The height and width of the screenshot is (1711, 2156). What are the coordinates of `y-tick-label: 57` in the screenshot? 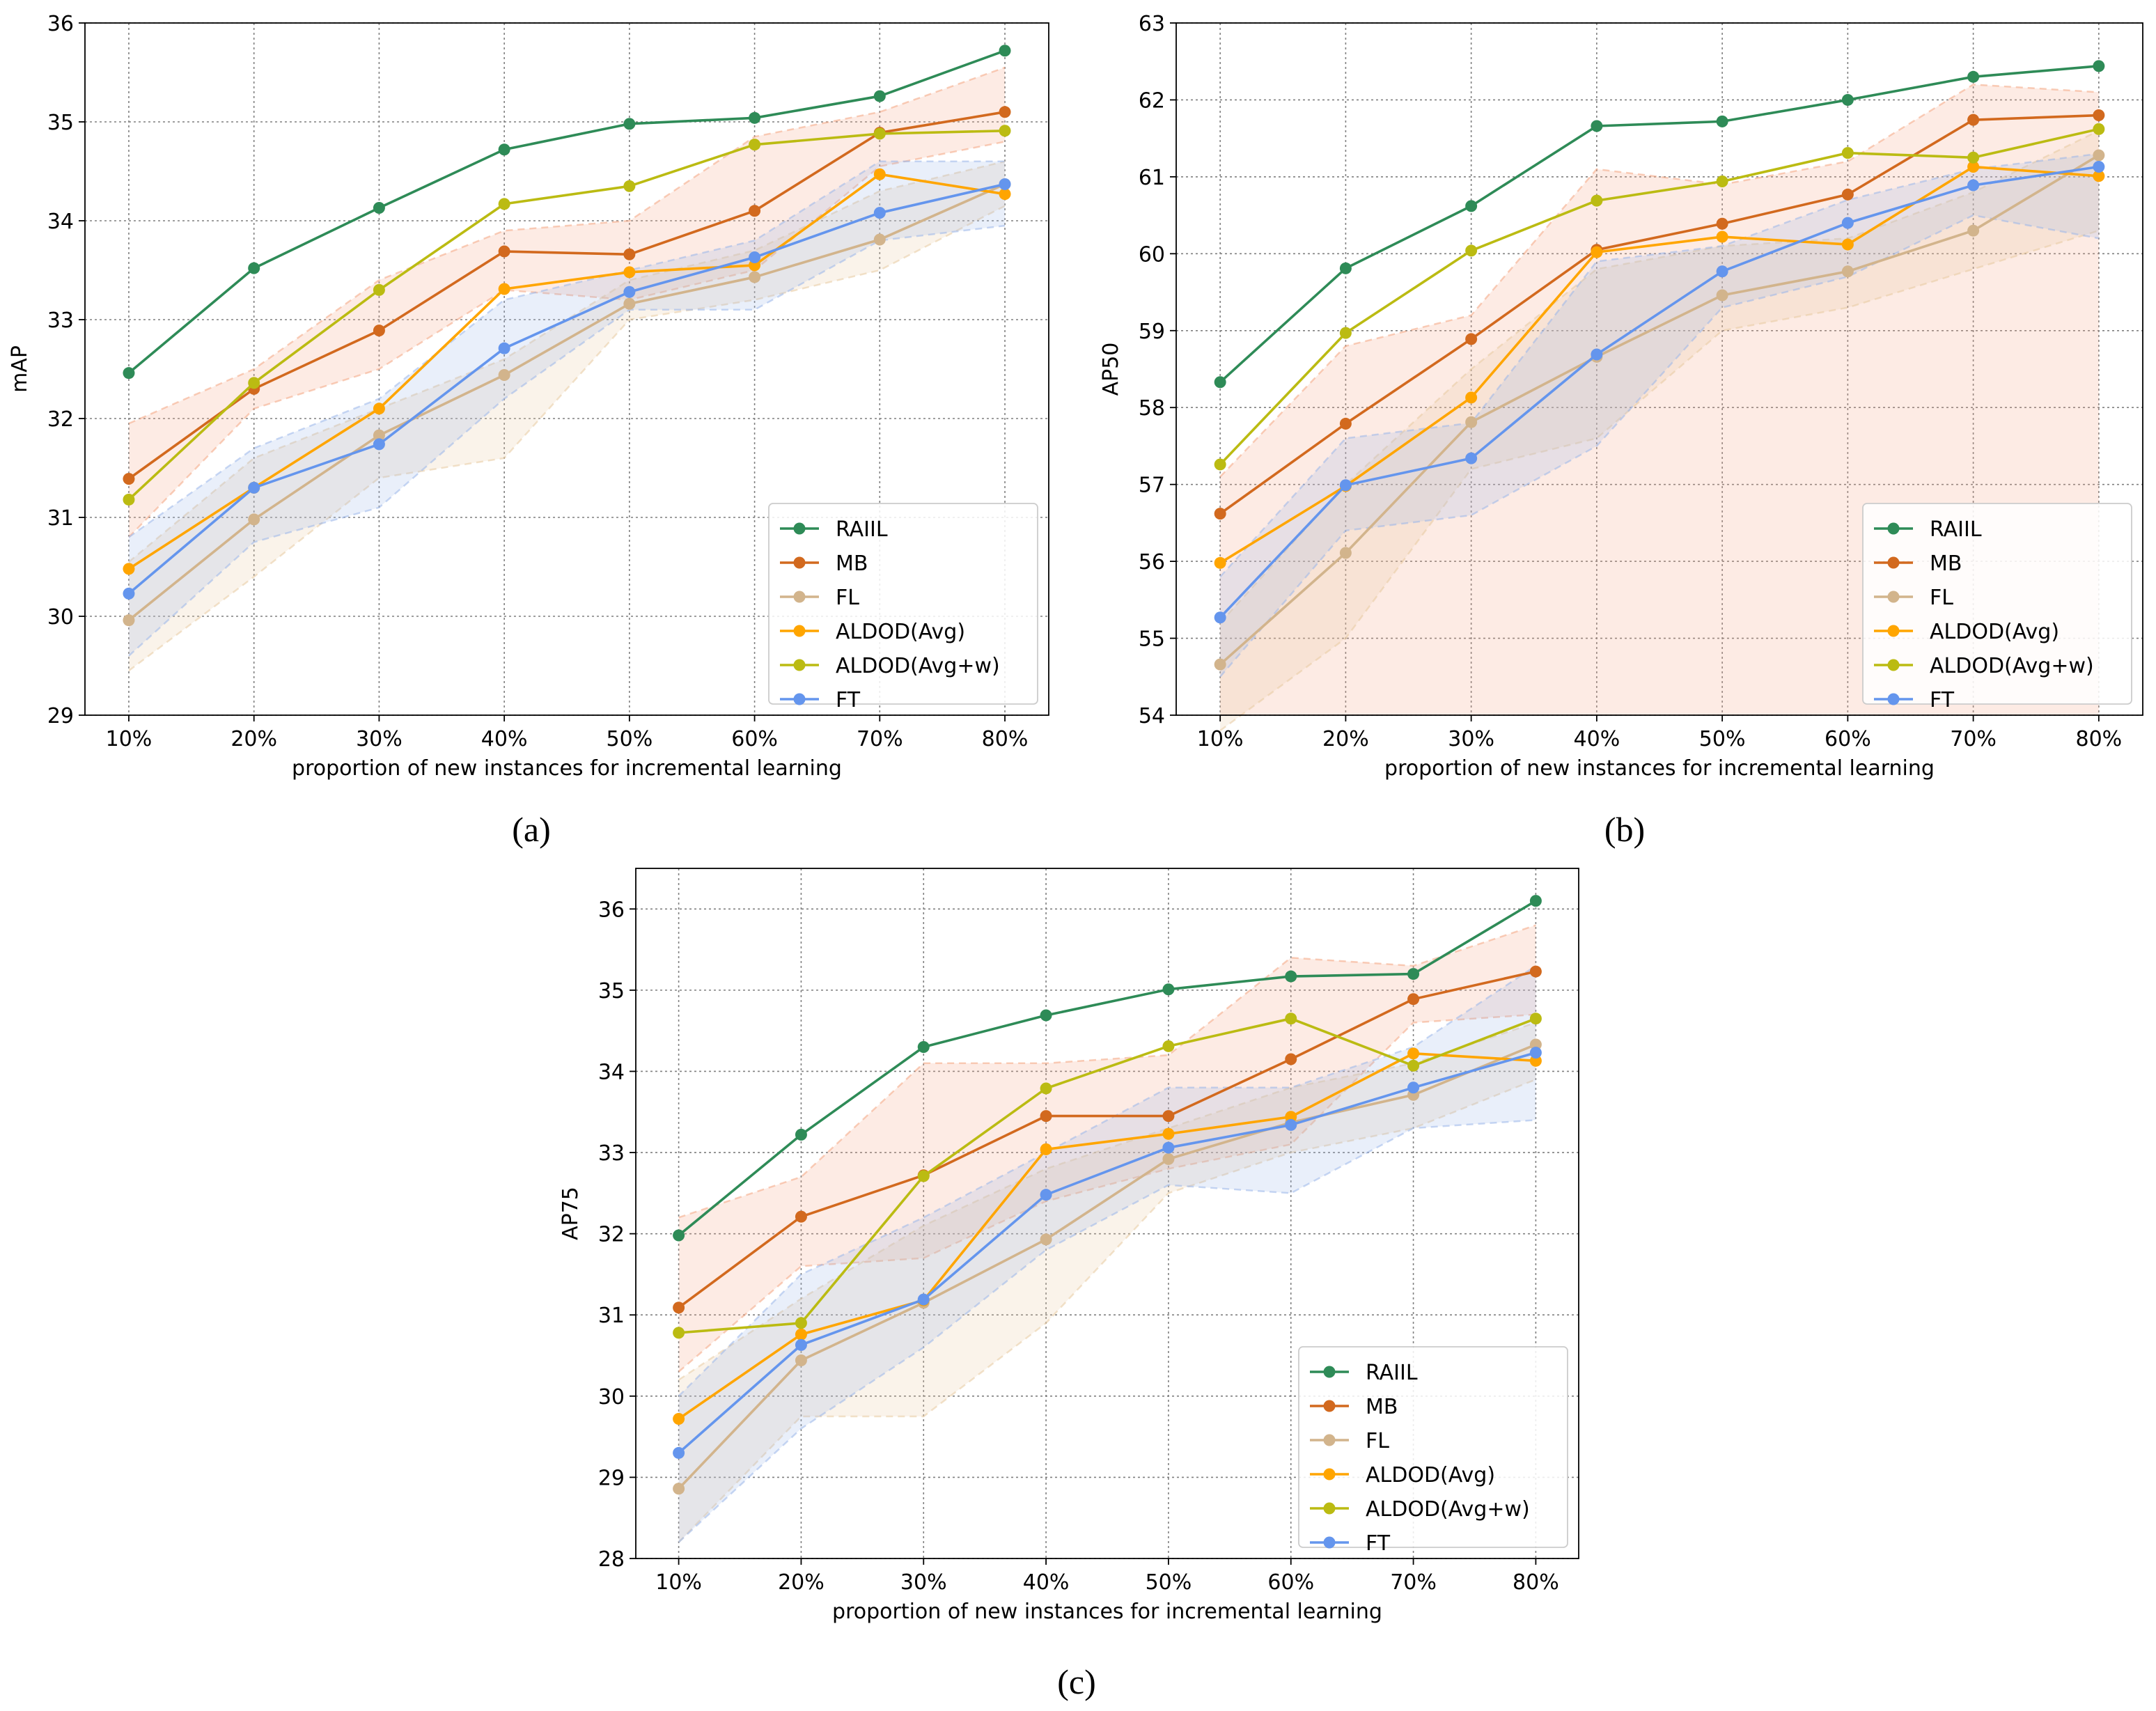 It's located at (1152, 486).